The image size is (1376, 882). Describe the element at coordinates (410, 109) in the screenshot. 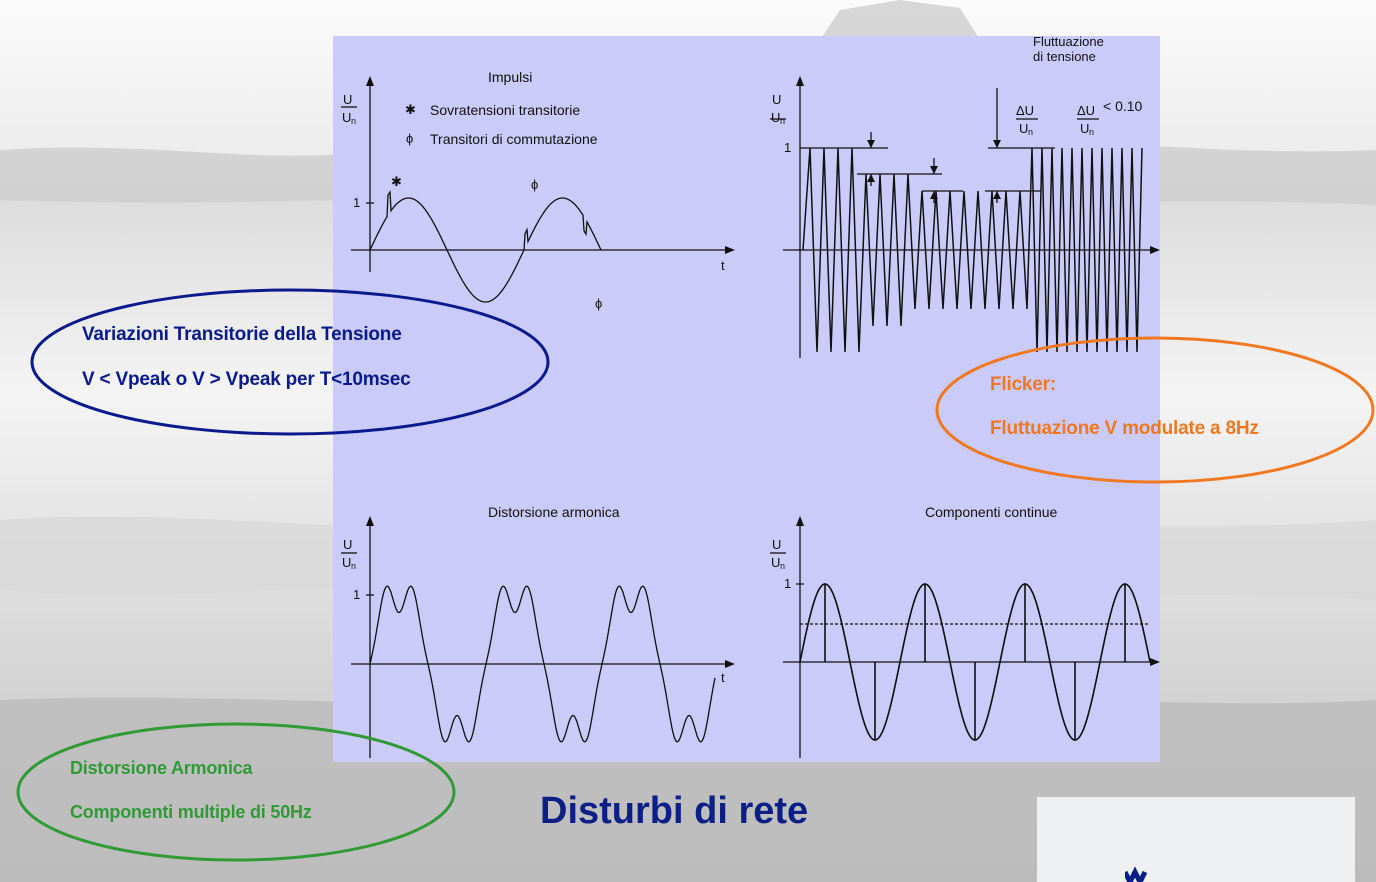

I see `impulsi-legend-symbol-1: ✱` at that location.